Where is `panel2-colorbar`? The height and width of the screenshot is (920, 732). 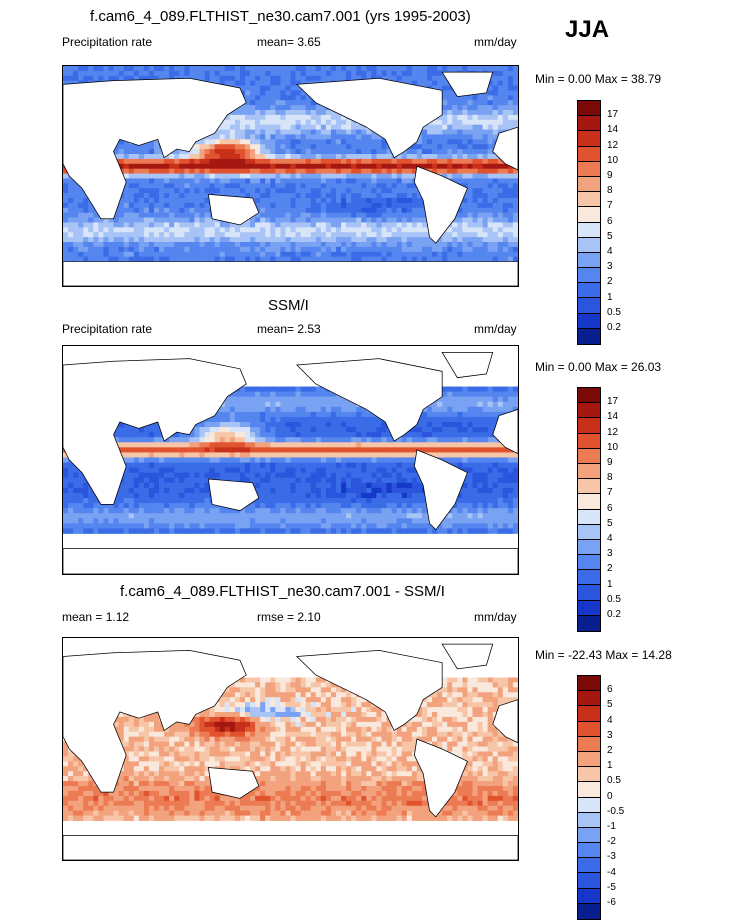 panel2-colorbar is located at coordinates (589, 509).